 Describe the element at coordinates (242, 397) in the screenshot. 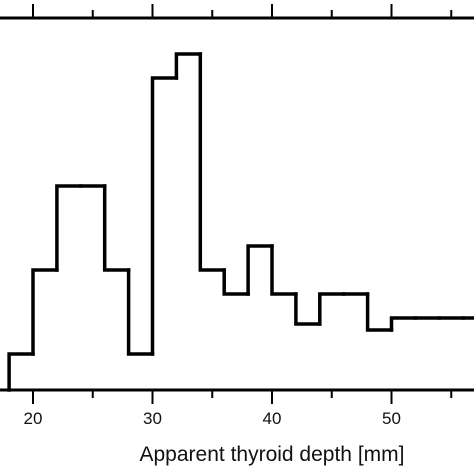

I see `bottom-axis-ticks` at that location.